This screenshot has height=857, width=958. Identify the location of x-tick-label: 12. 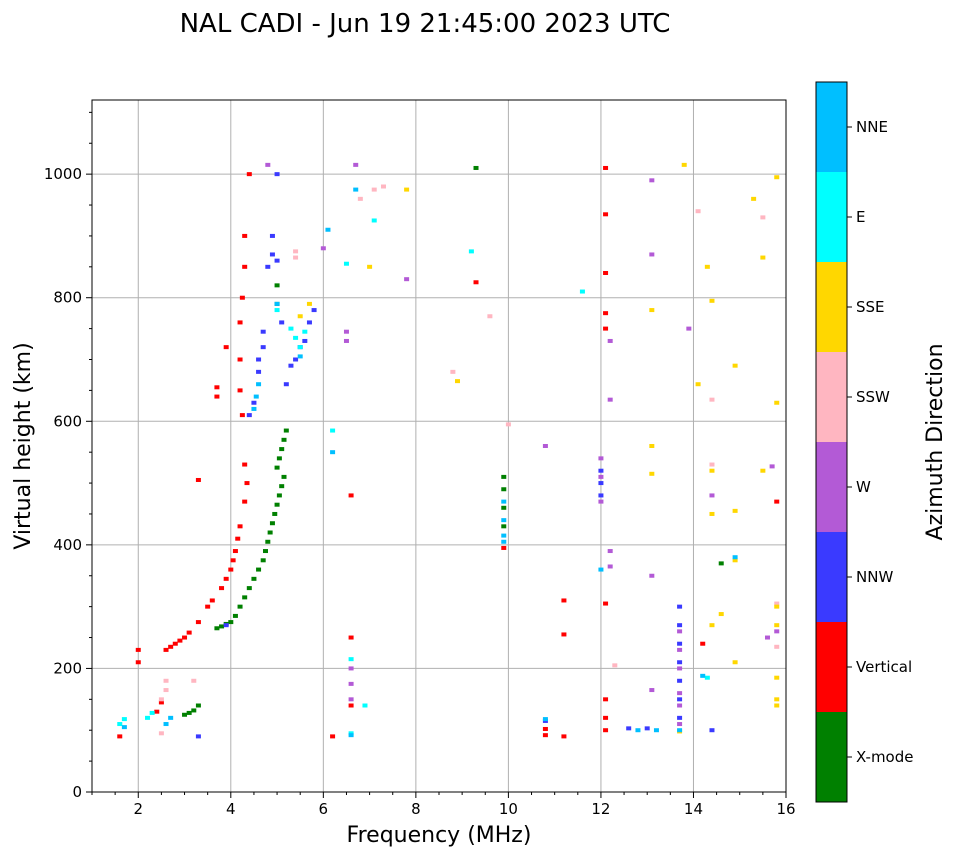
(600, 809).